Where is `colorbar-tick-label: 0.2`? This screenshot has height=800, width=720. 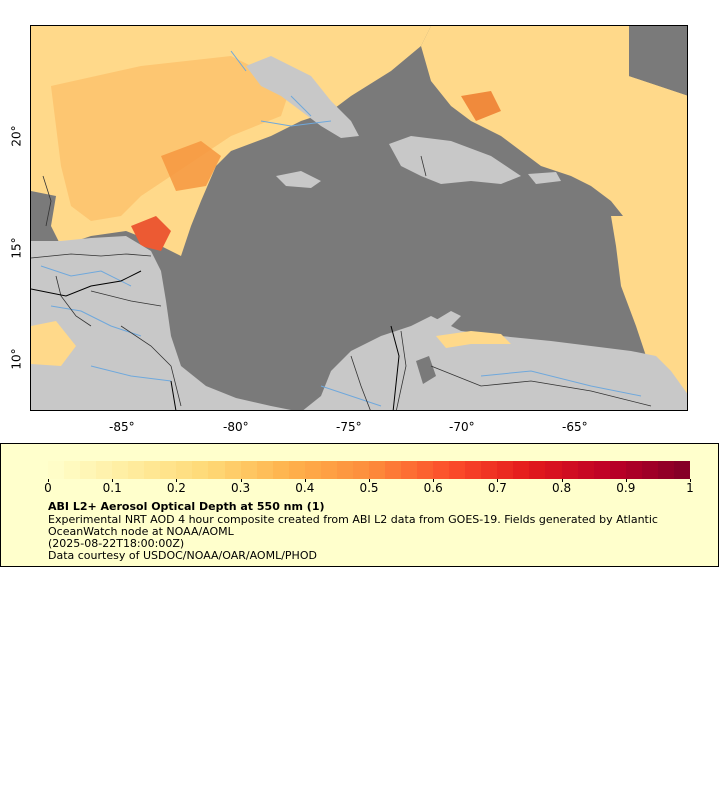 colorbar-tick-label: 0.2 is located at coordinates (176, 488).